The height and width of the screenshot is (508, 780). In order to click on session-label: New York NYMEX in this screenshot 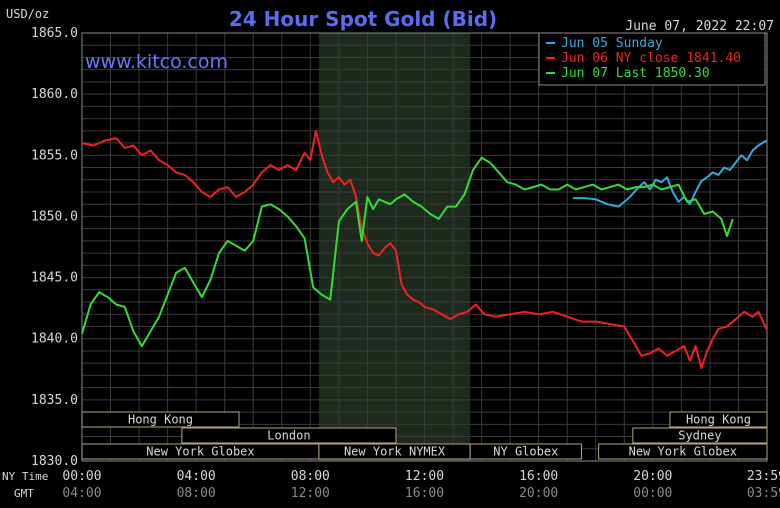, I will do `click(395, 452)`.